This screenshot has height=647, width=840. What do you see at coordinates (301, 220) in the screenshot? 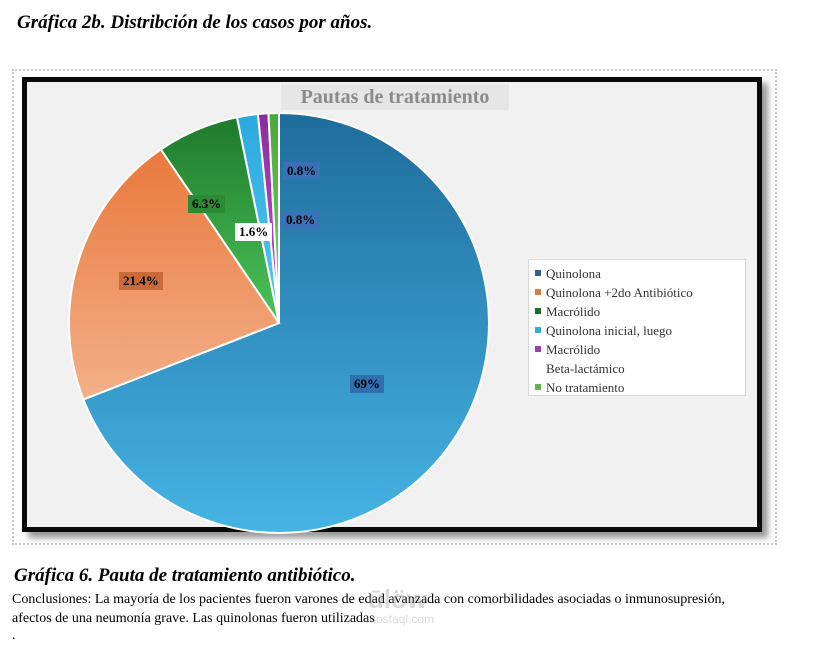
I see `data-label-no-tratamiento: 0.8%` at bounding box center [301, 220].